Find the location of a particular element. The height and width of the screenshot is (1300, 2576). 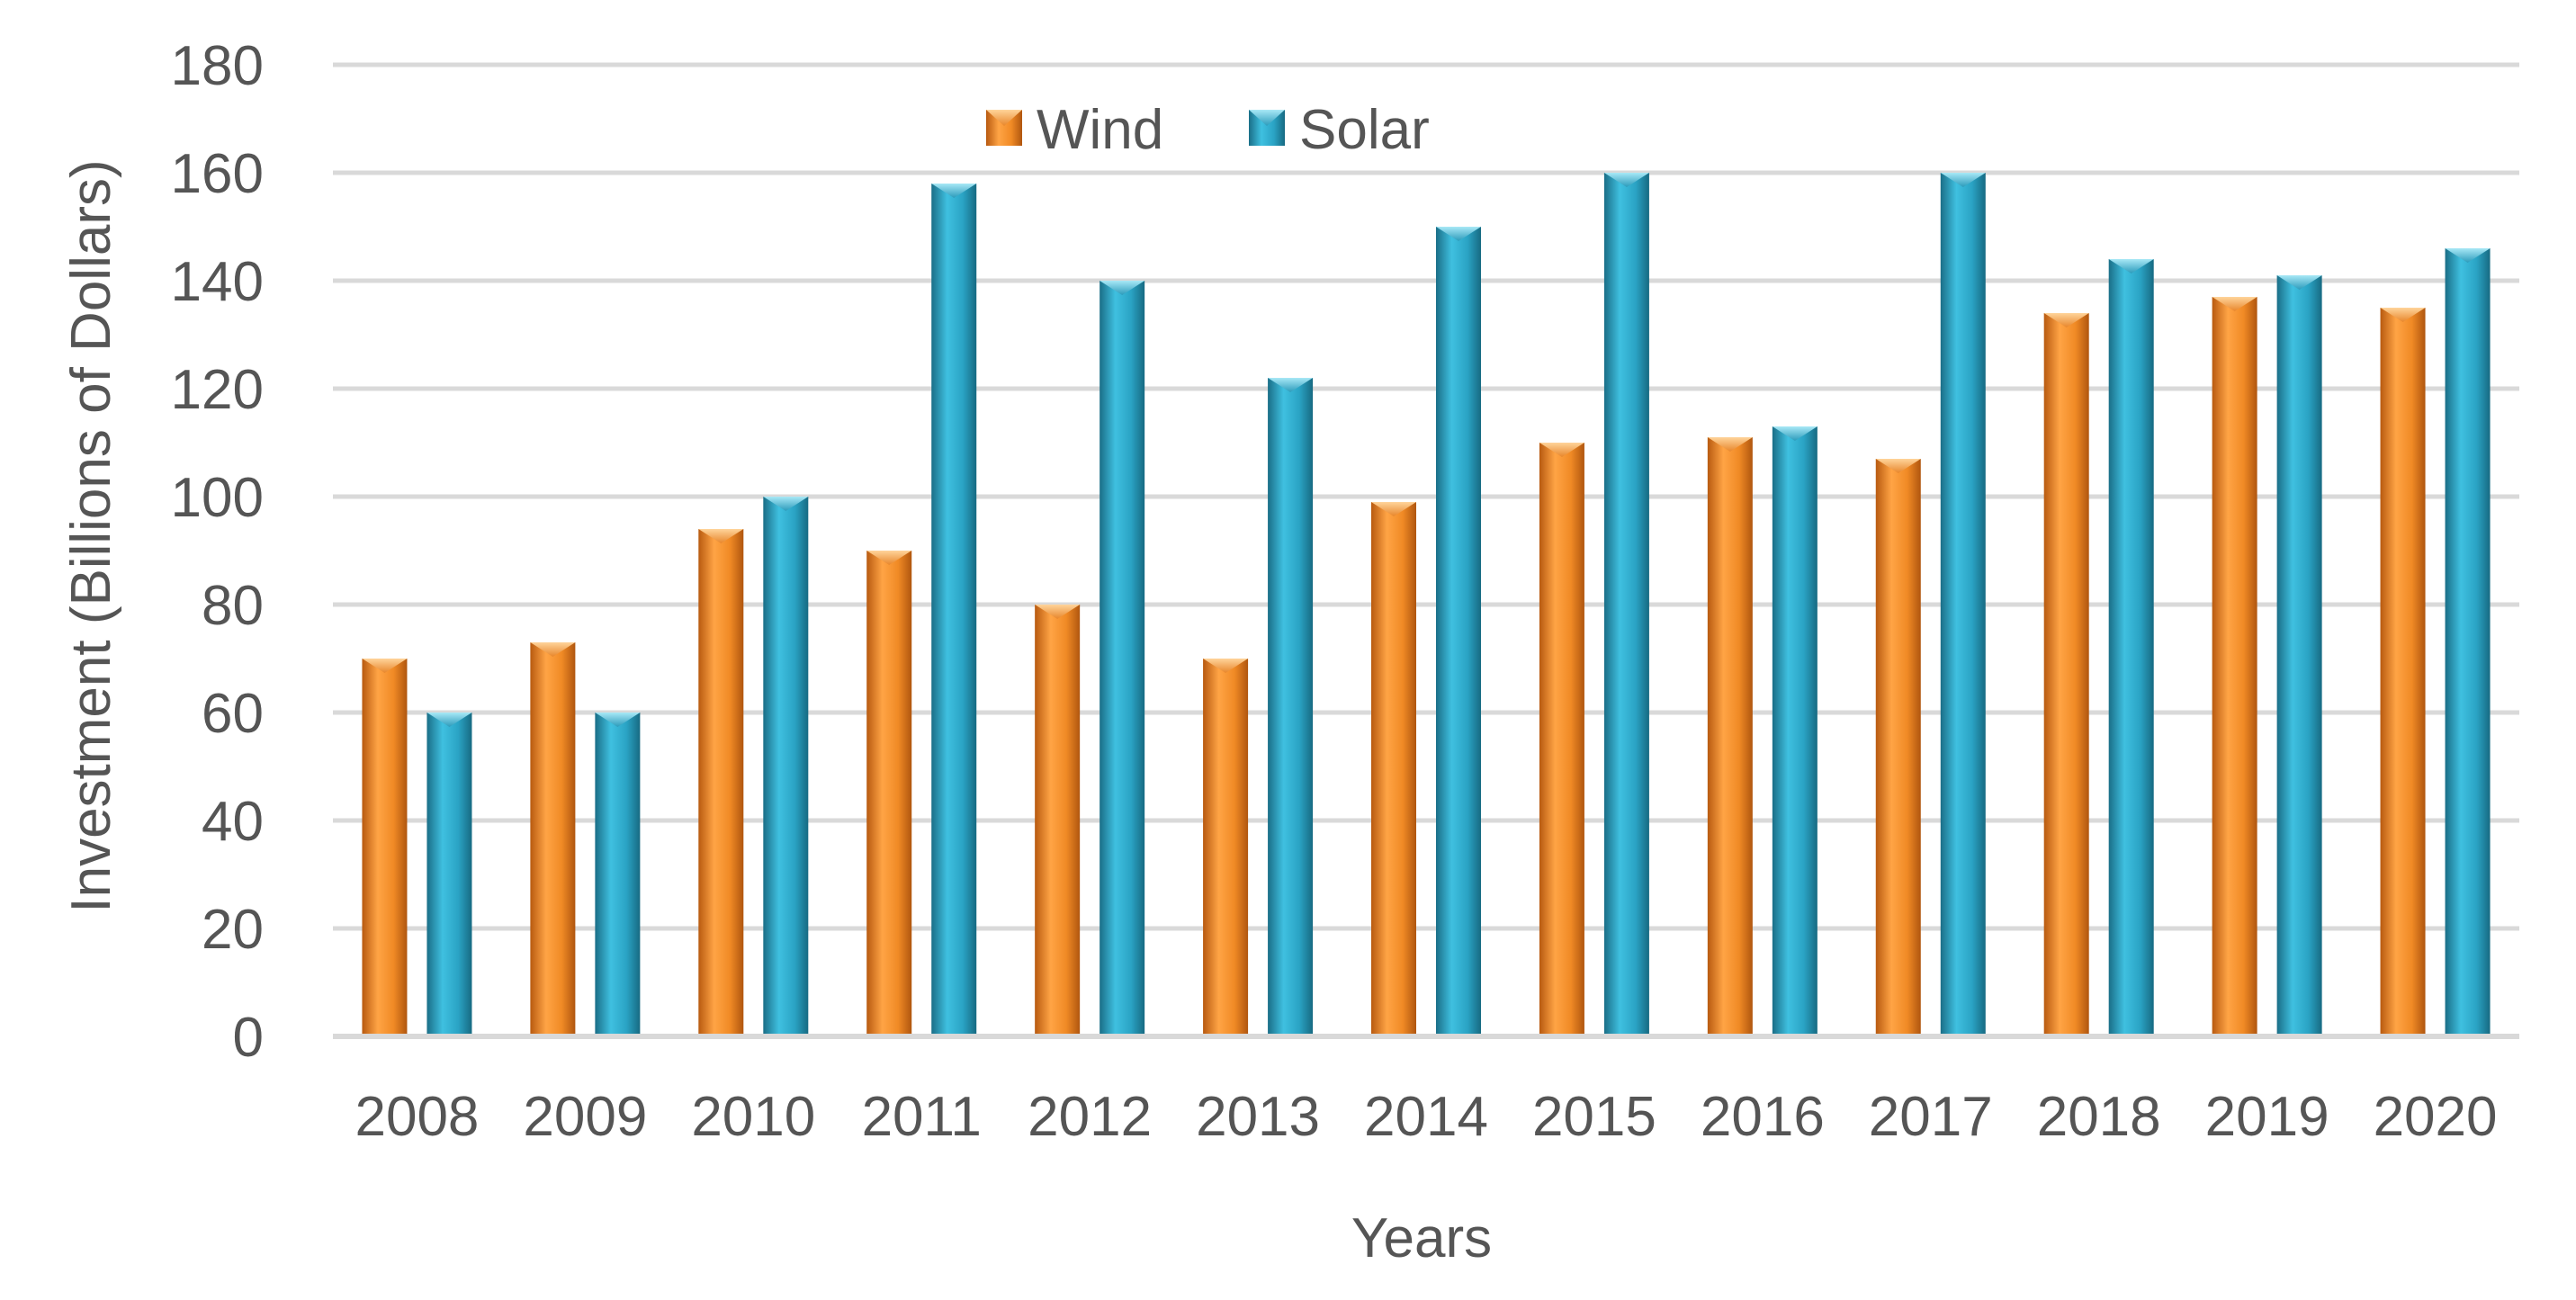

x-tick-label: 2020 is located at coordinates (2436, 1117).